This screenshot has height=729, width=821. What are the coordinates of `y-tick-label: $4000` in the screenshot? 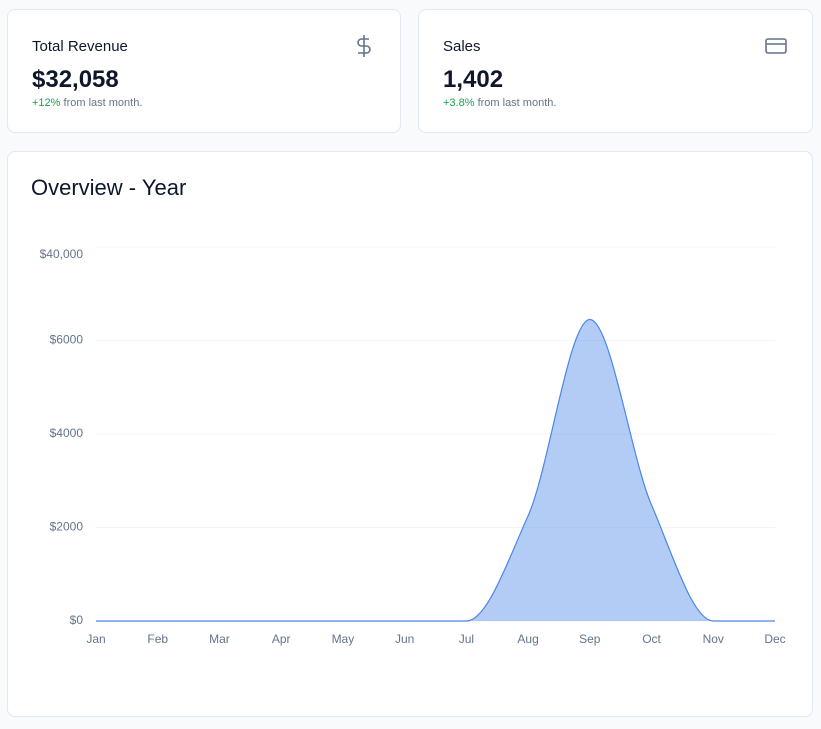 It's located at (67, 433).